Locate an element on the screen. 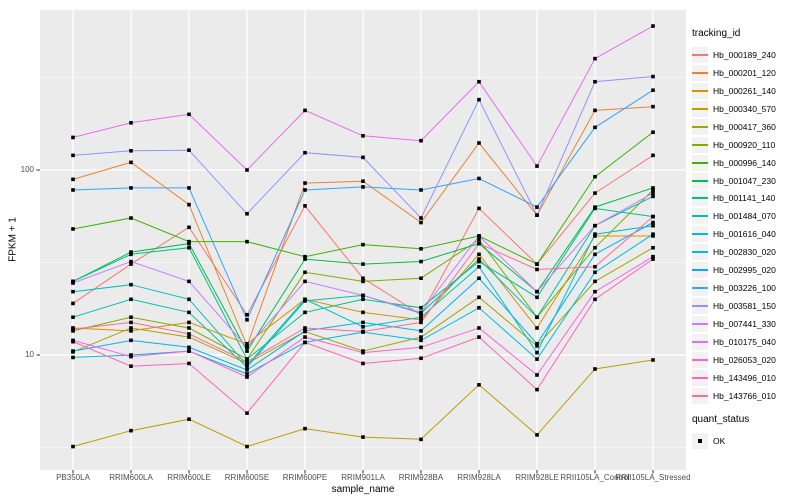 The image size is (800, 500). legend-item: Hb_000996_140 is located at coordinates (745, 163).